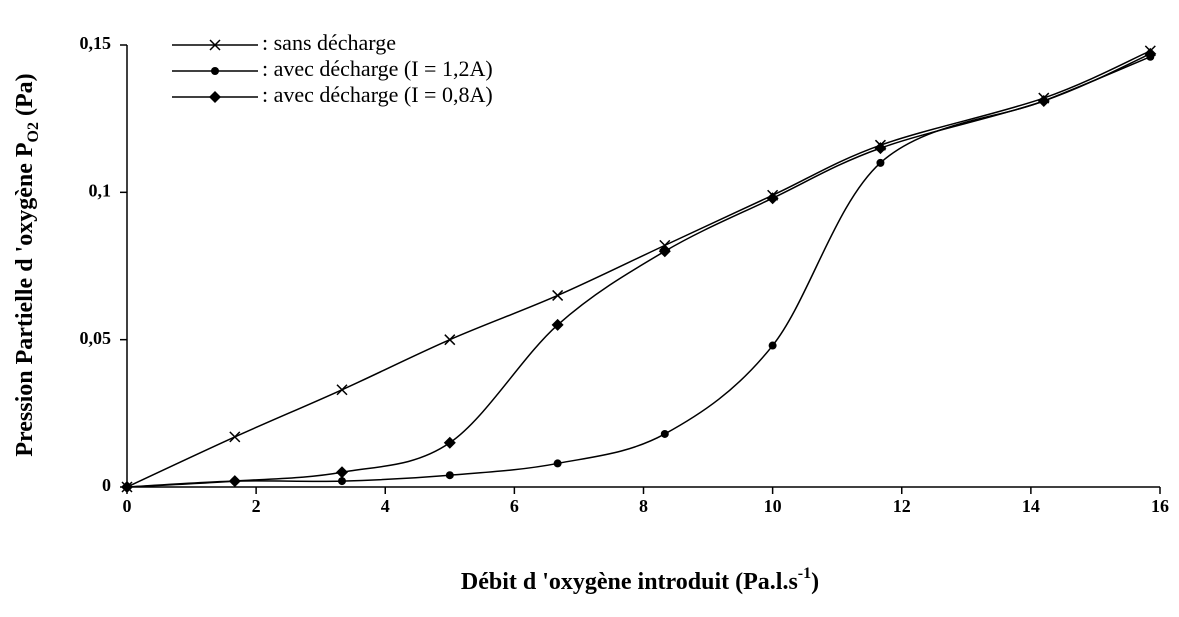  Describe the element at coordinates (1031, 506) in the screenshot. I see `x-tick-label: 14` at that location.